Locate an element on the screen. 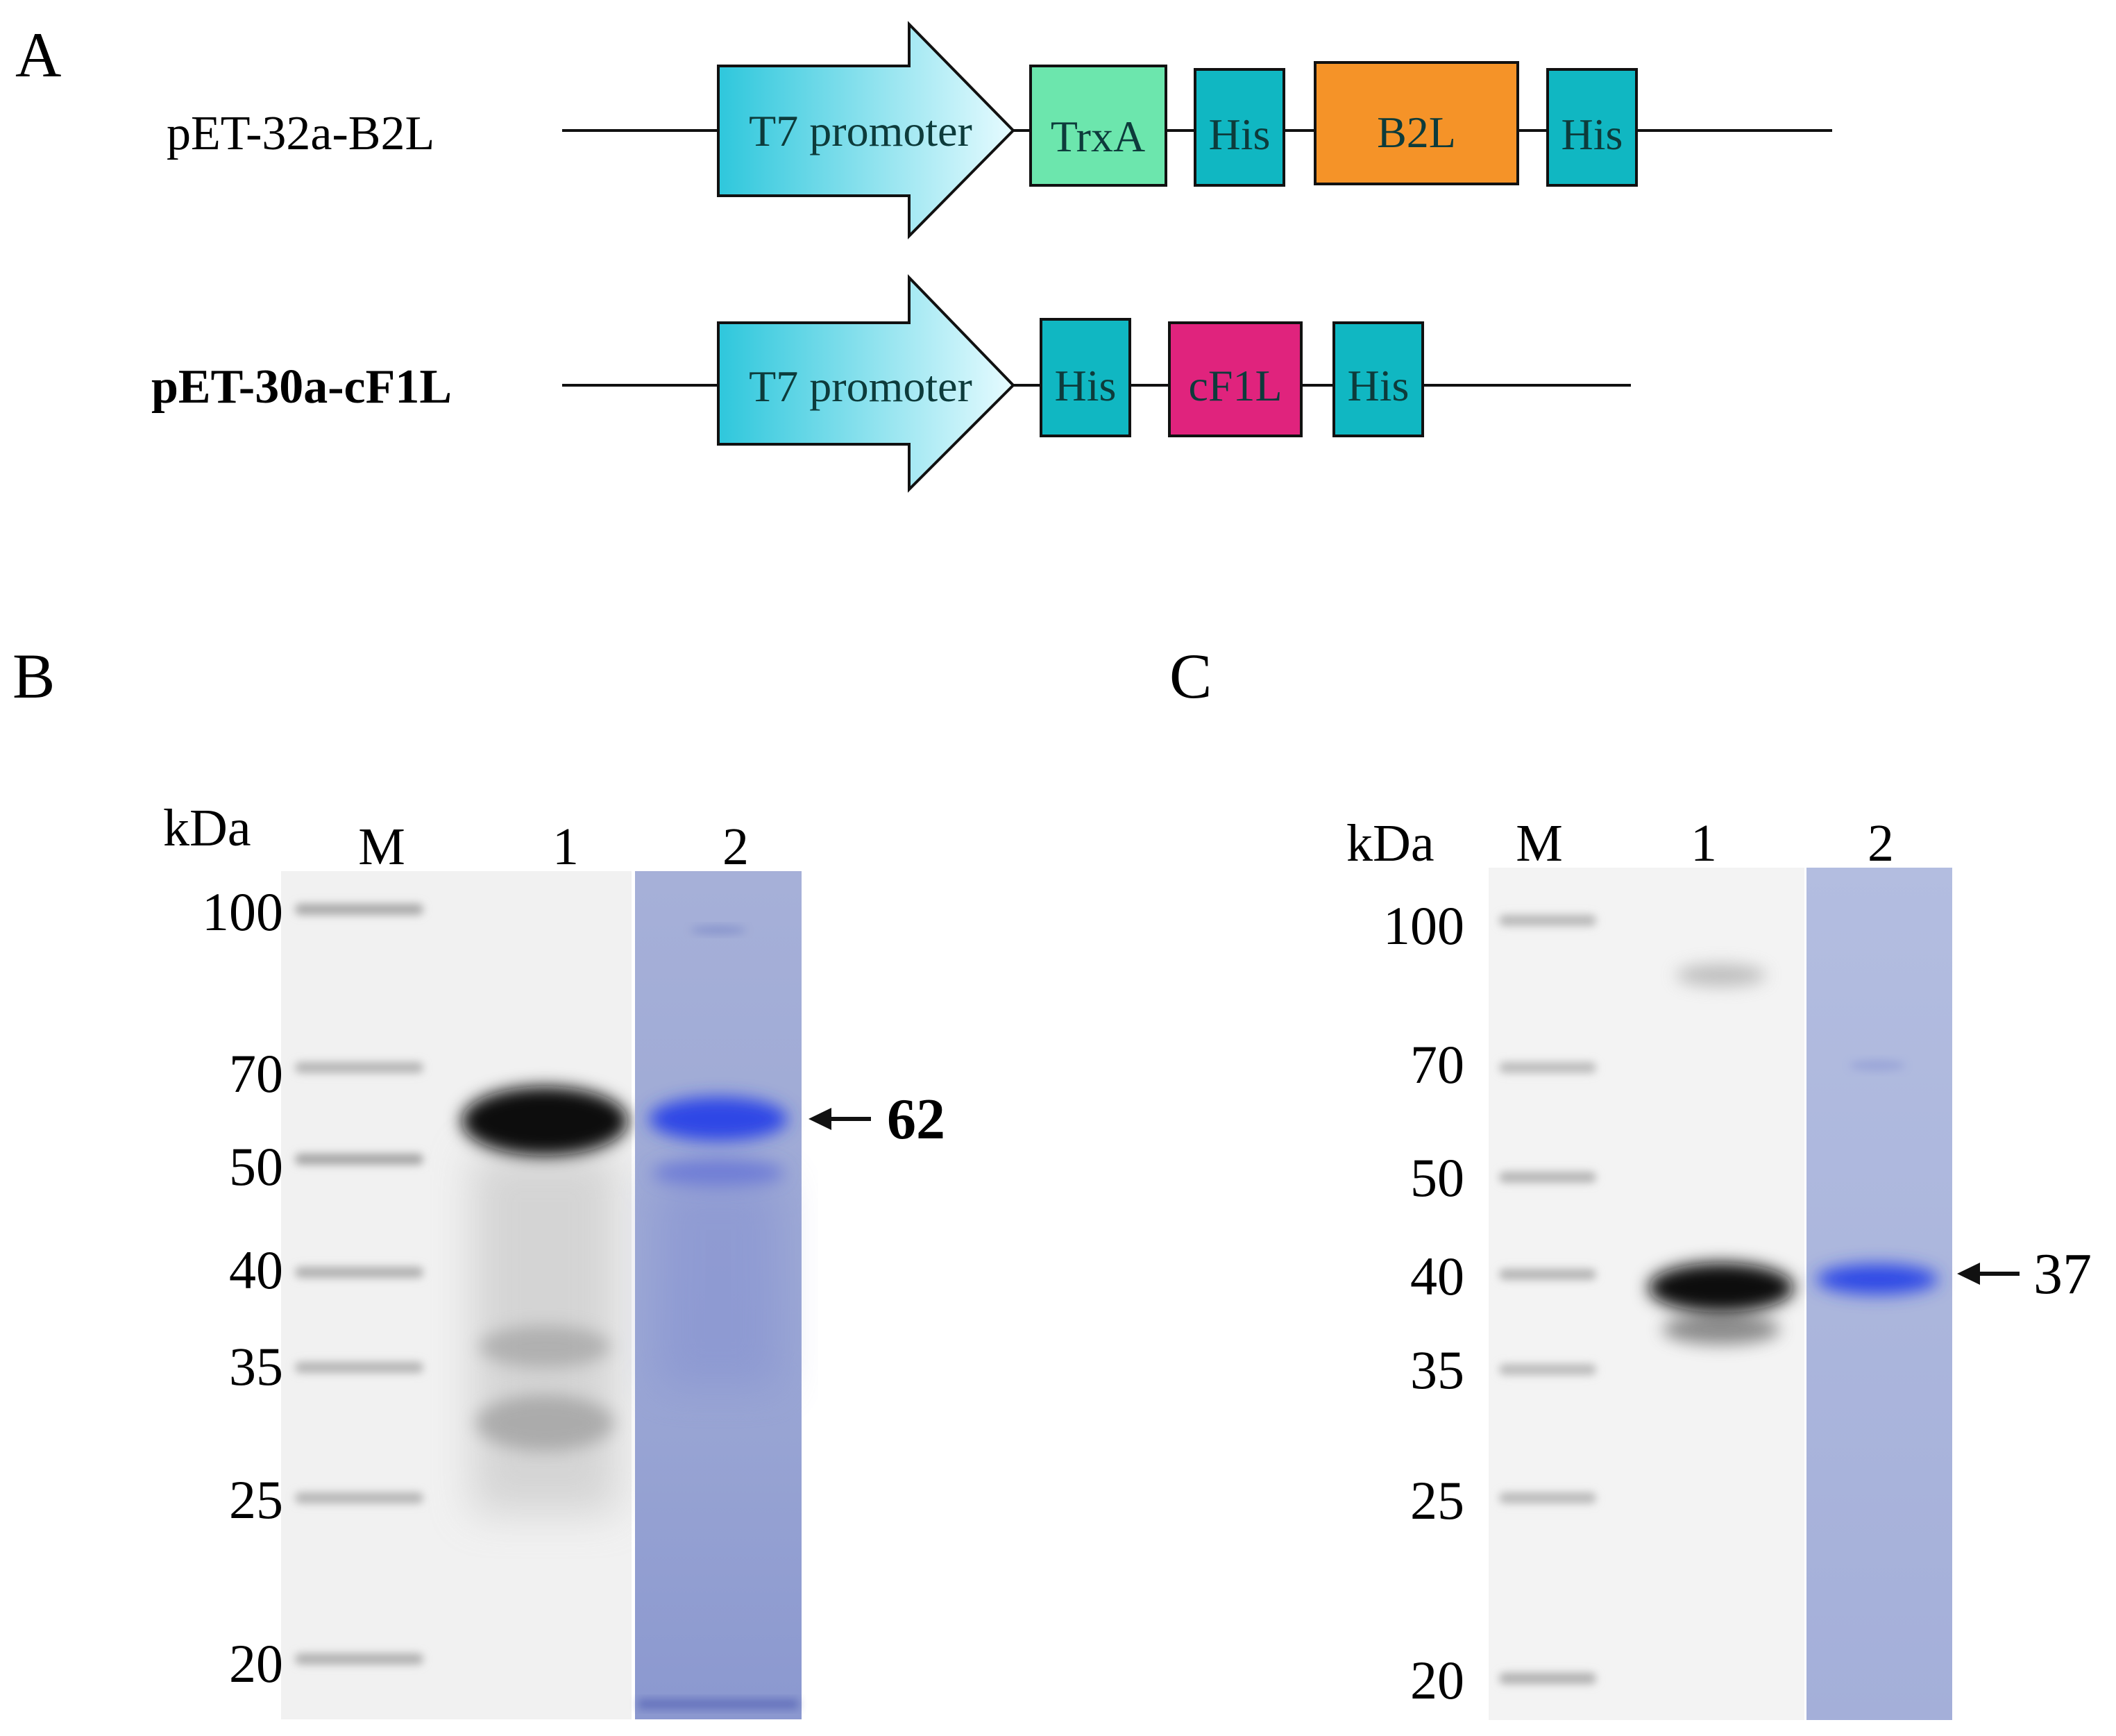 The image size is (2116, 1736). cf1l-box: cF1L is located at coordinates (1235, 379).